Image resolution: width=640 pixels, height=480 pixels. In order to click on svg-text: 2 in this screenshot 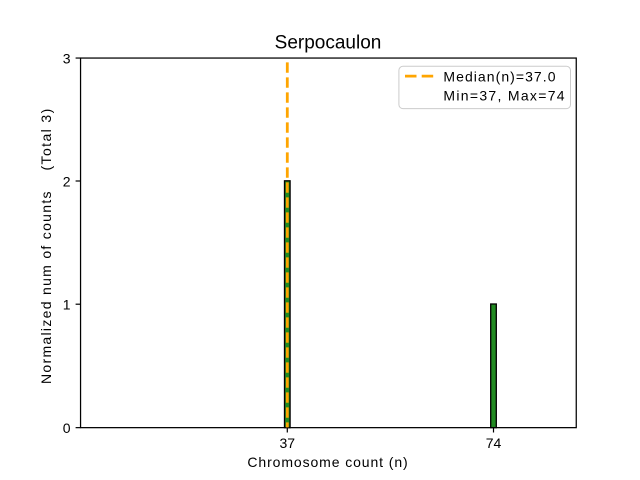, I will do `click(67, 182)`.